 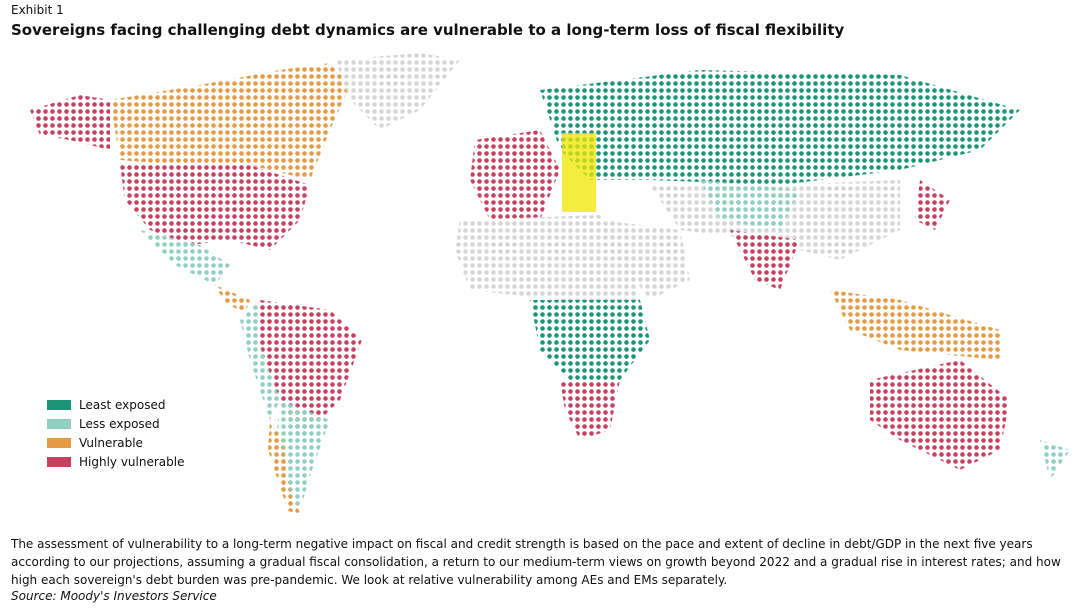 I want to click on legend-item: Less exposed, so click(x=115, y=423).